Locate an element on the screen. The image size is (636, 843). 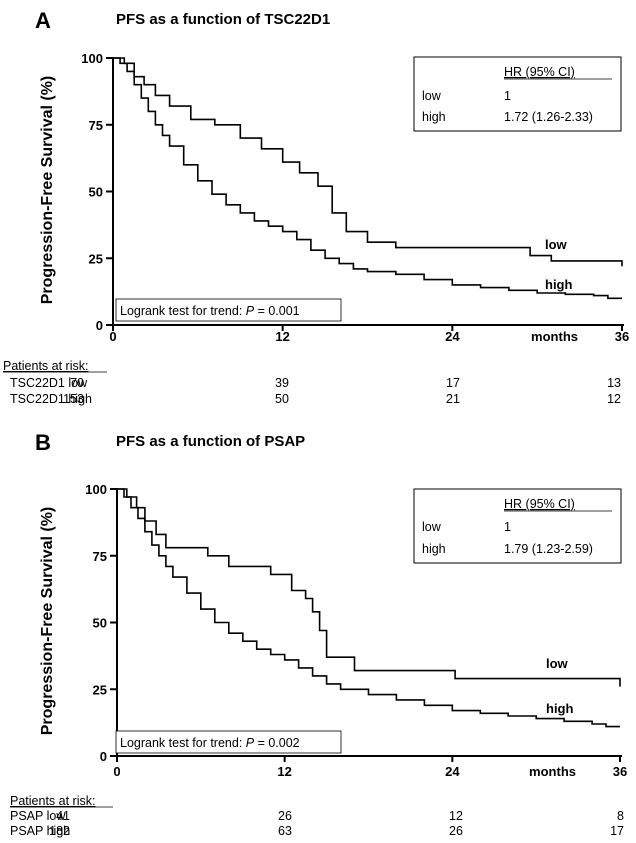
hazard-ratio-table: HR (95% CI) low 1 high 1.79 (1.23-2.59) is located at coordinates (517, 526).